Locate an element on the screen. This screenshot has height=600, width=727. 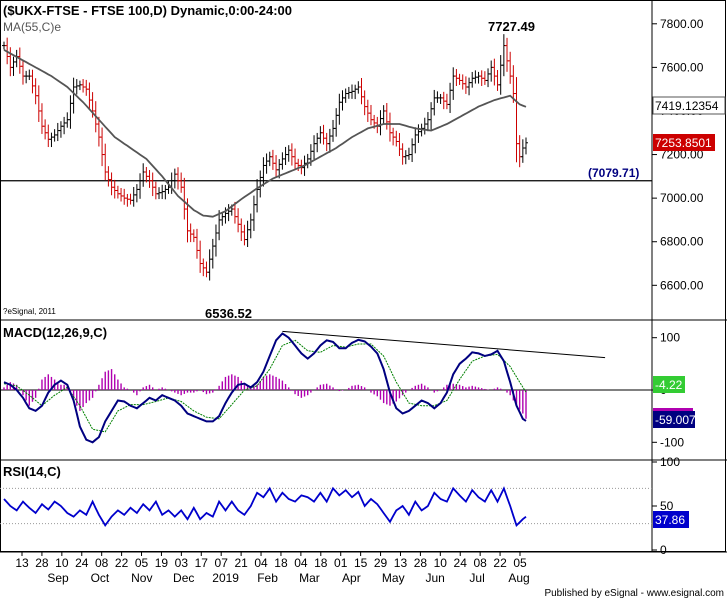
hist-value-marker is located at coordinates (673, 409).